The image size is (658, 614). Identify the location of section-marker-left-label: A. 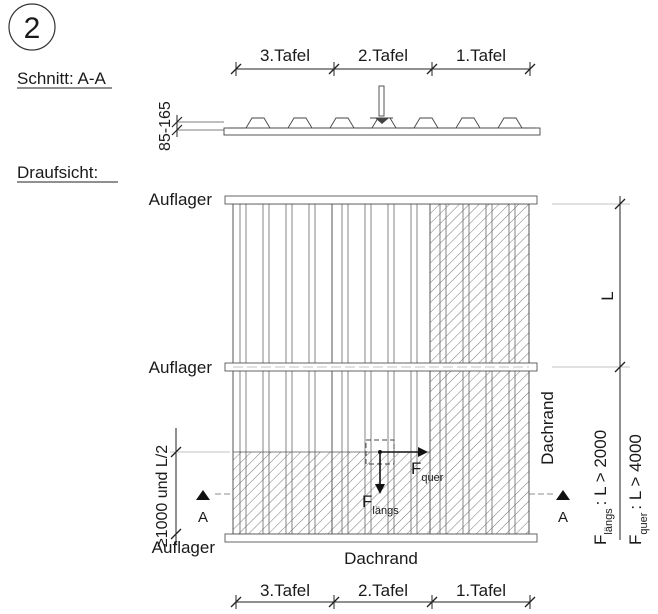
(203, 517).